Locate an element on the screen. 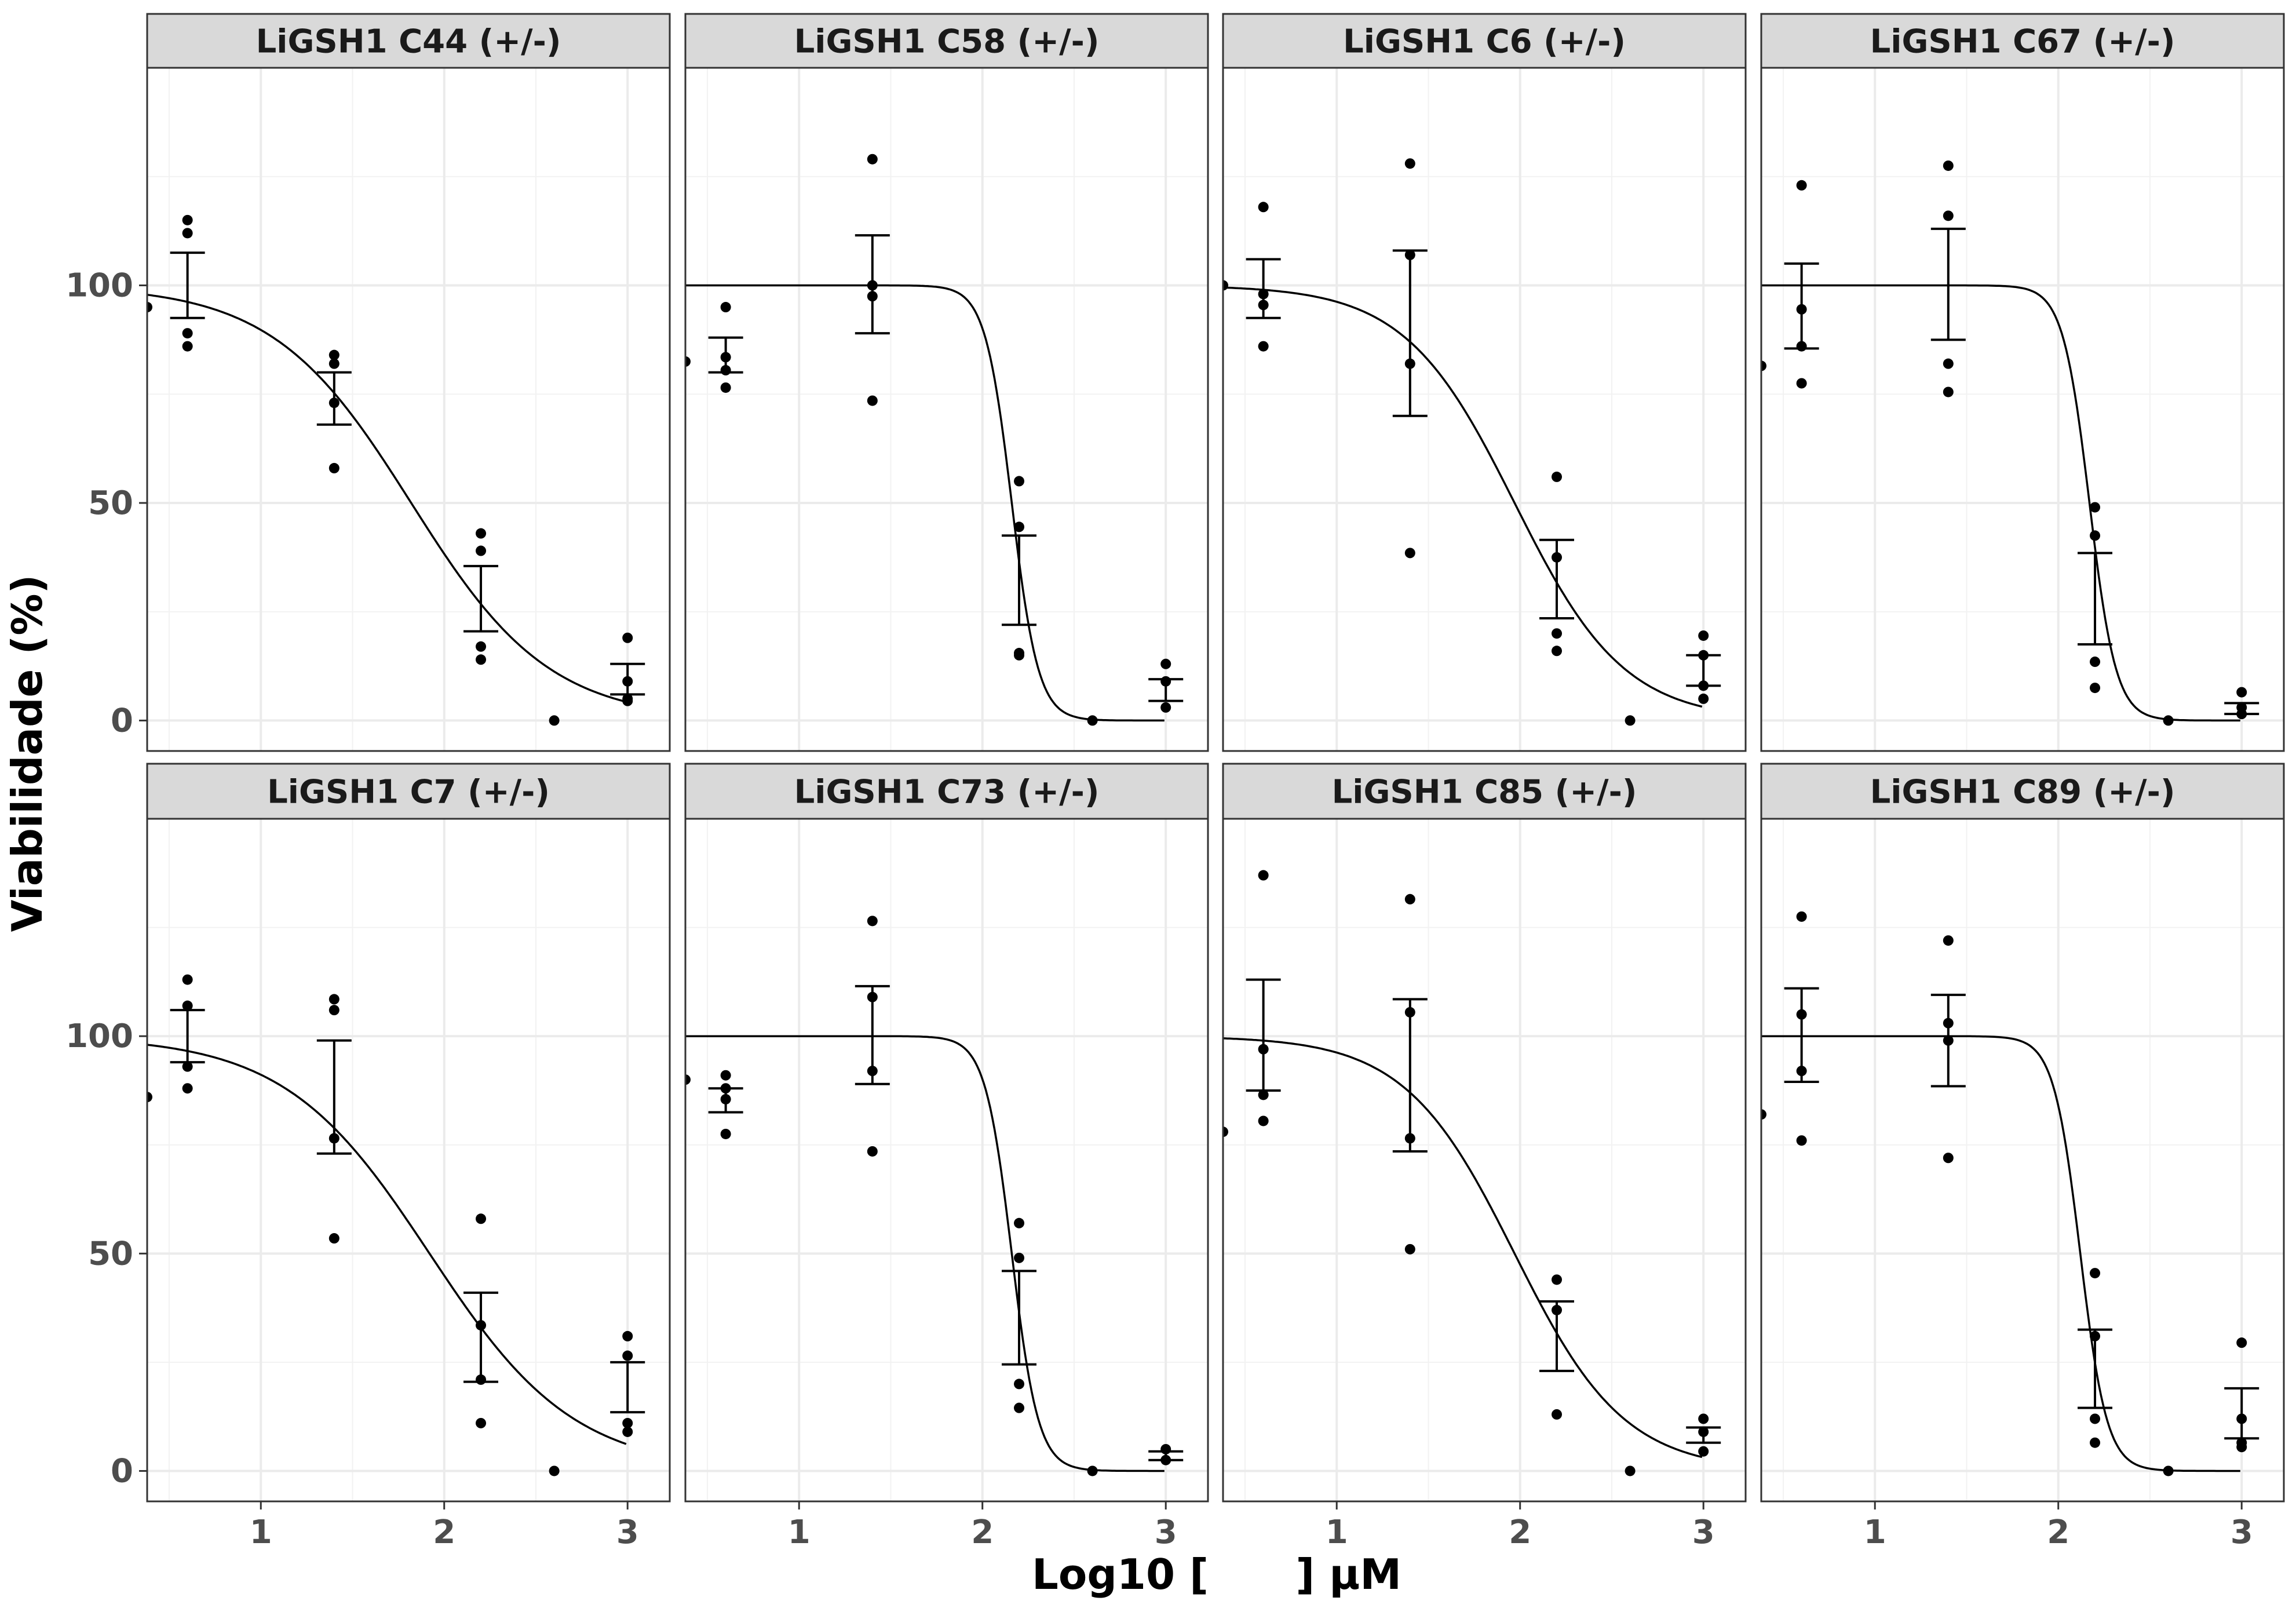 Image resolution: width=2296 pixels, height=1608 pixels. facet-title: LiGSH1 C67 (+/-) is located at coordinates (2022, 42).